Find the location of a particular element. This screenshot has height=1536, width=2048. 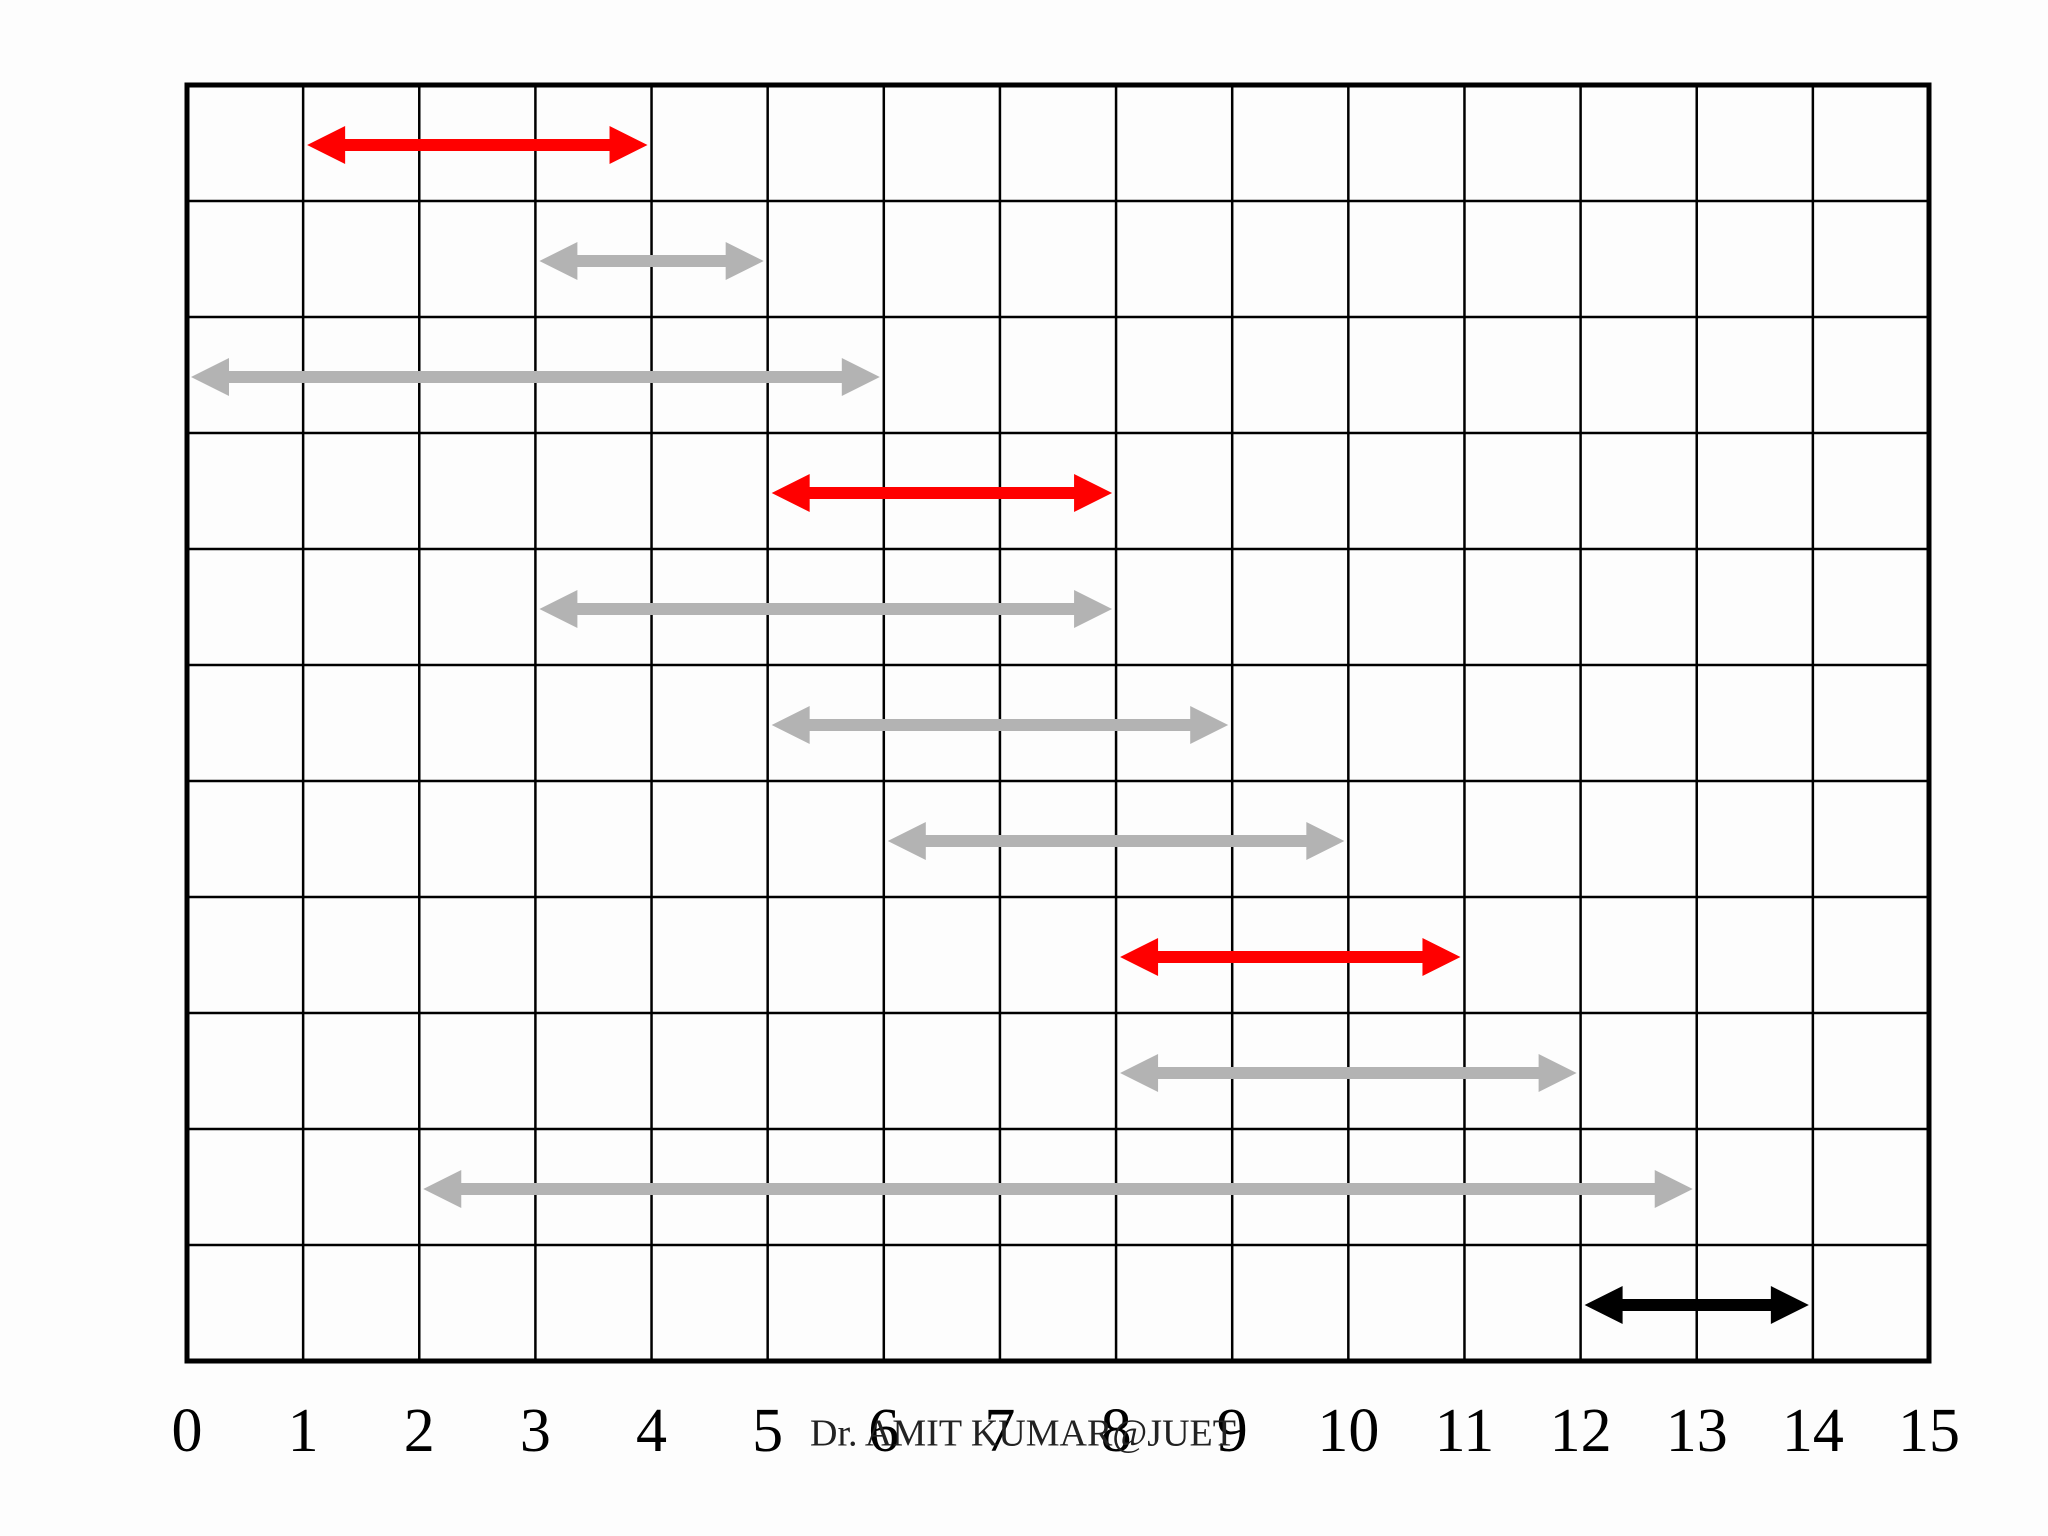

x-tick-label: 4 is located at coordinates (651, 1431).